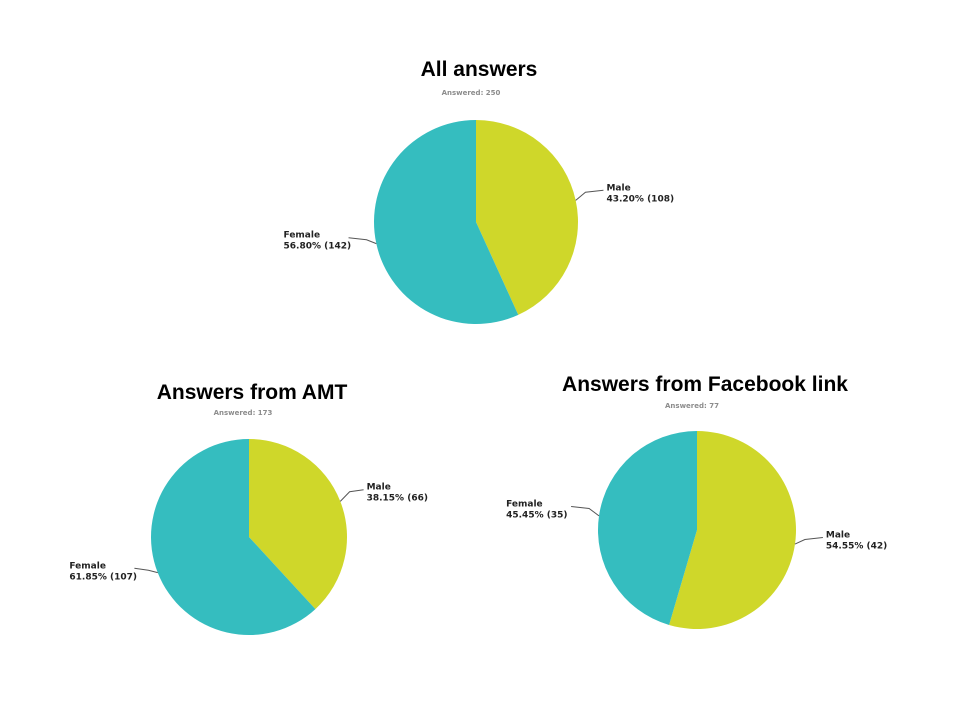  Describe the element at coordinates (318, 247) in the screenshot. I see `slice-value-label: 56.80% (142)` at that location.